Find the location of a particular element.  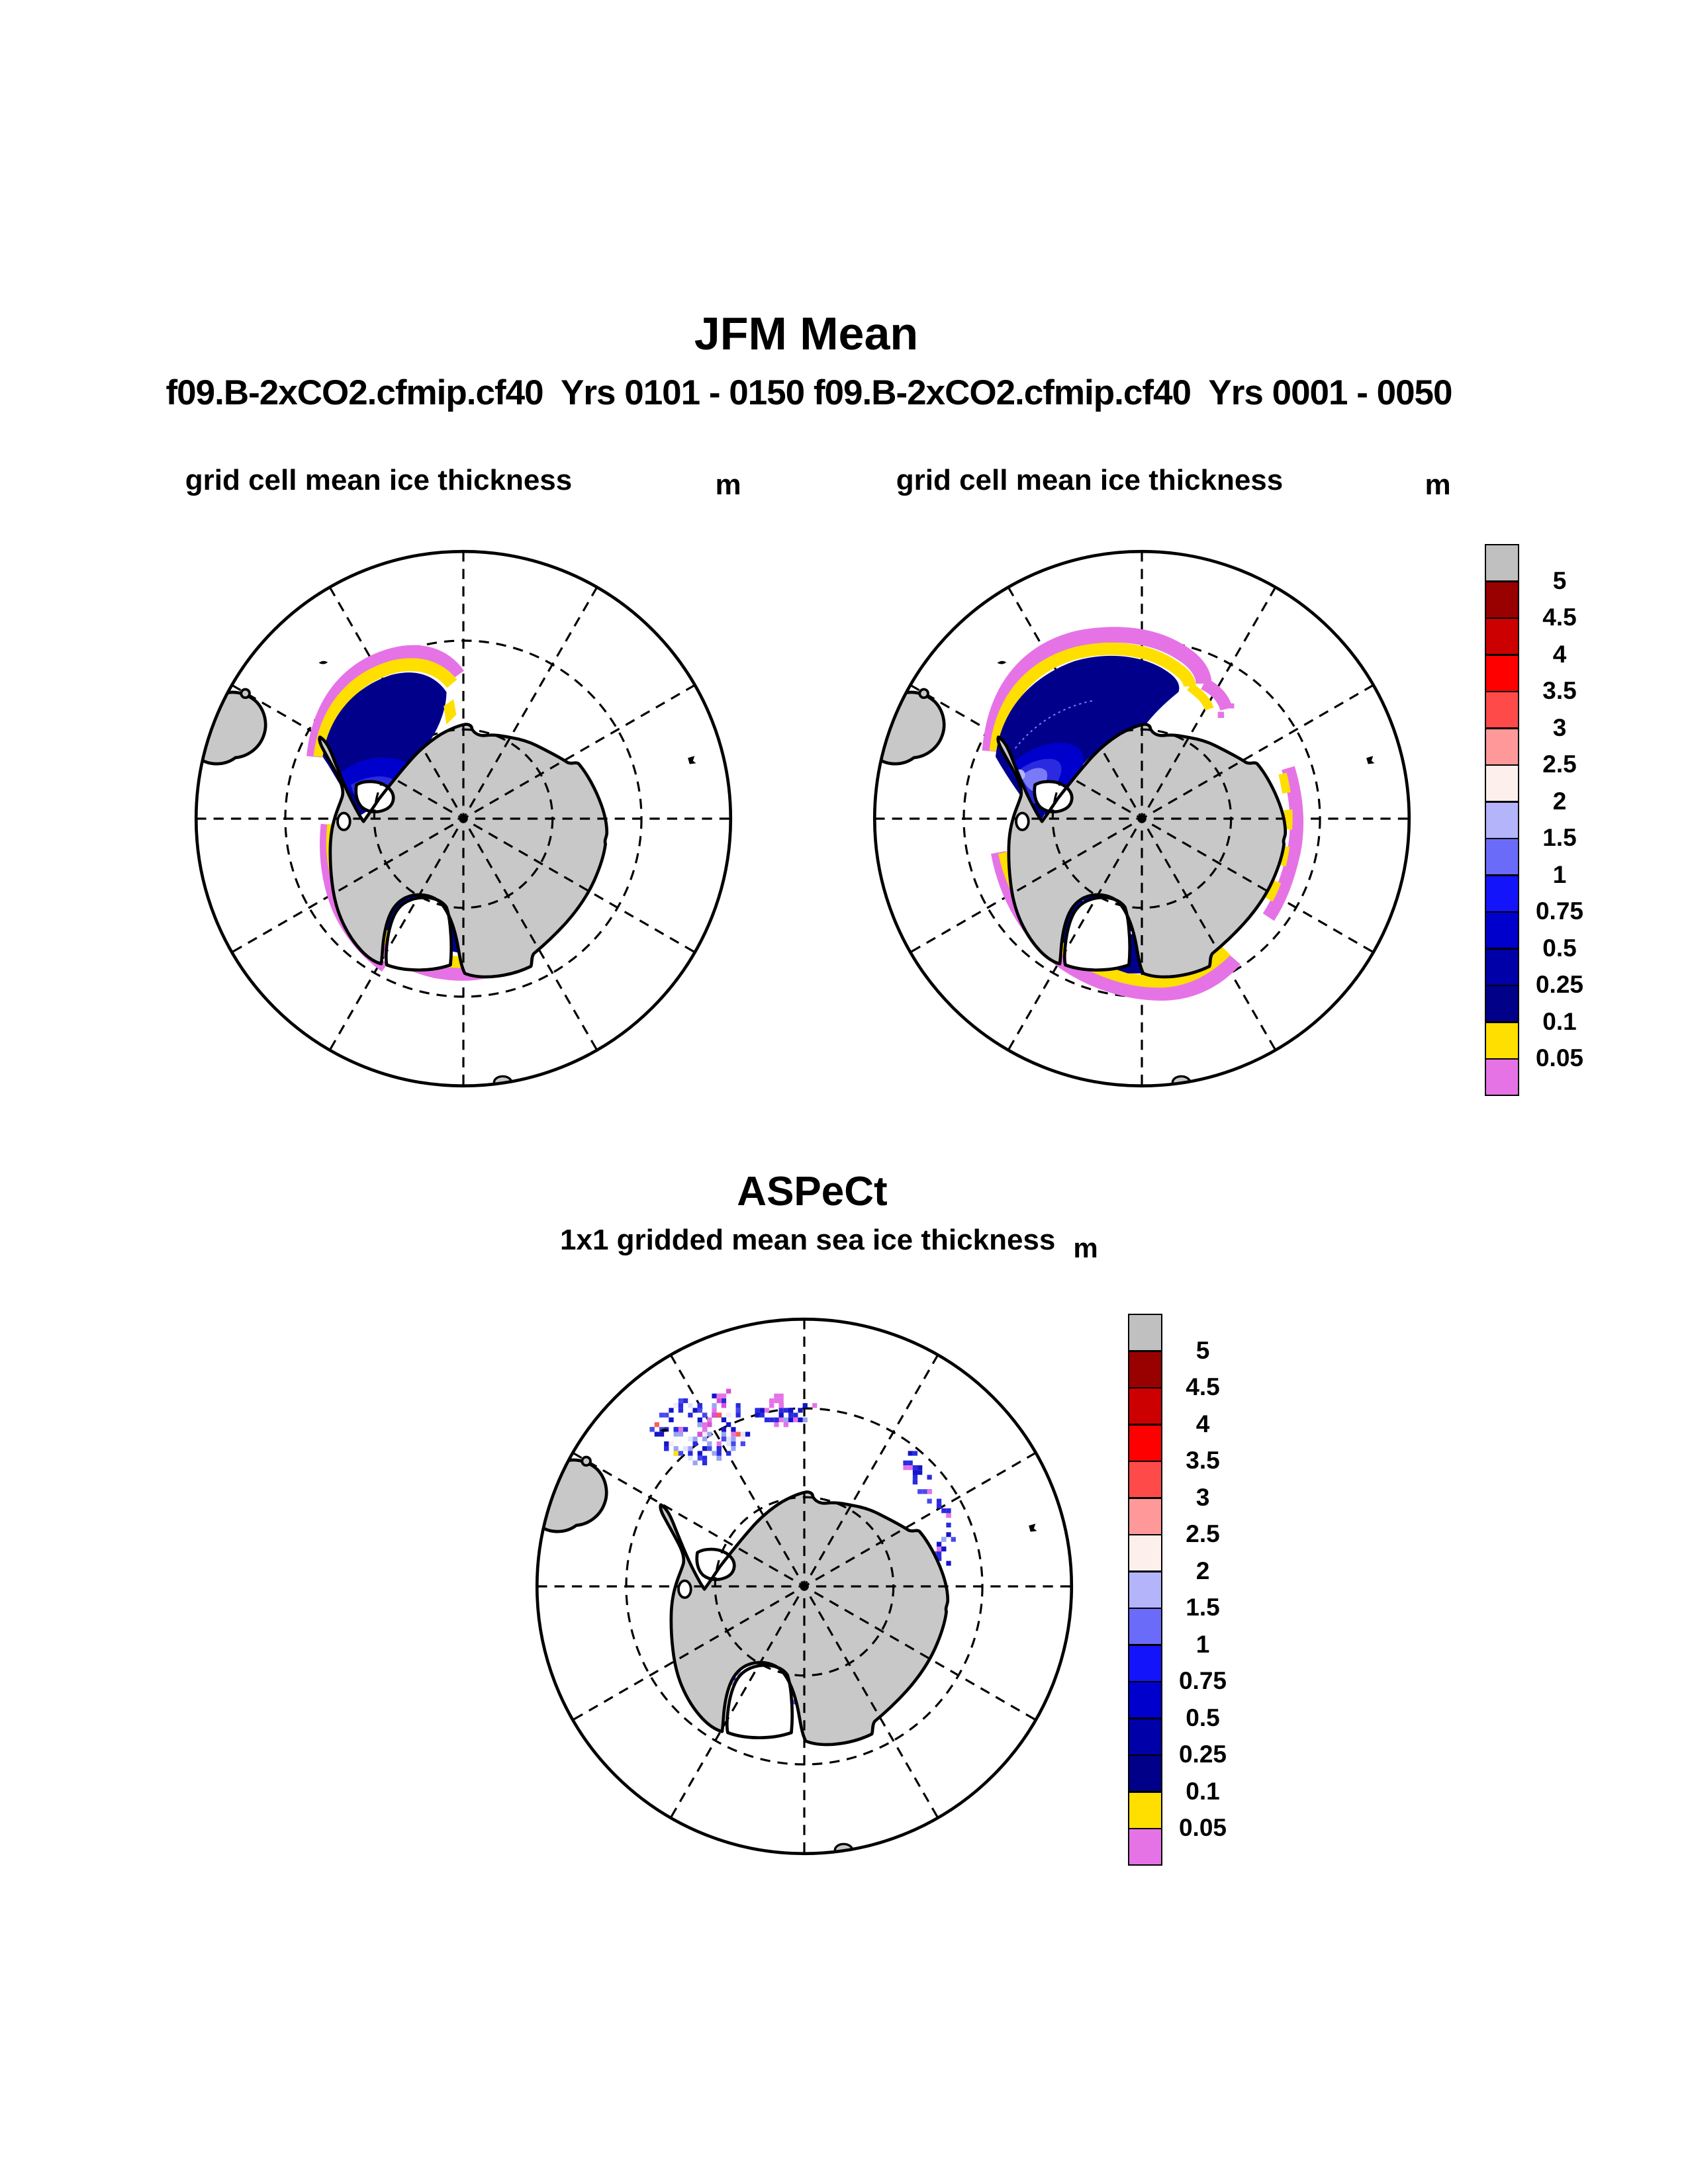

left-panel-units-label: m is located at coordinates (728, 485).